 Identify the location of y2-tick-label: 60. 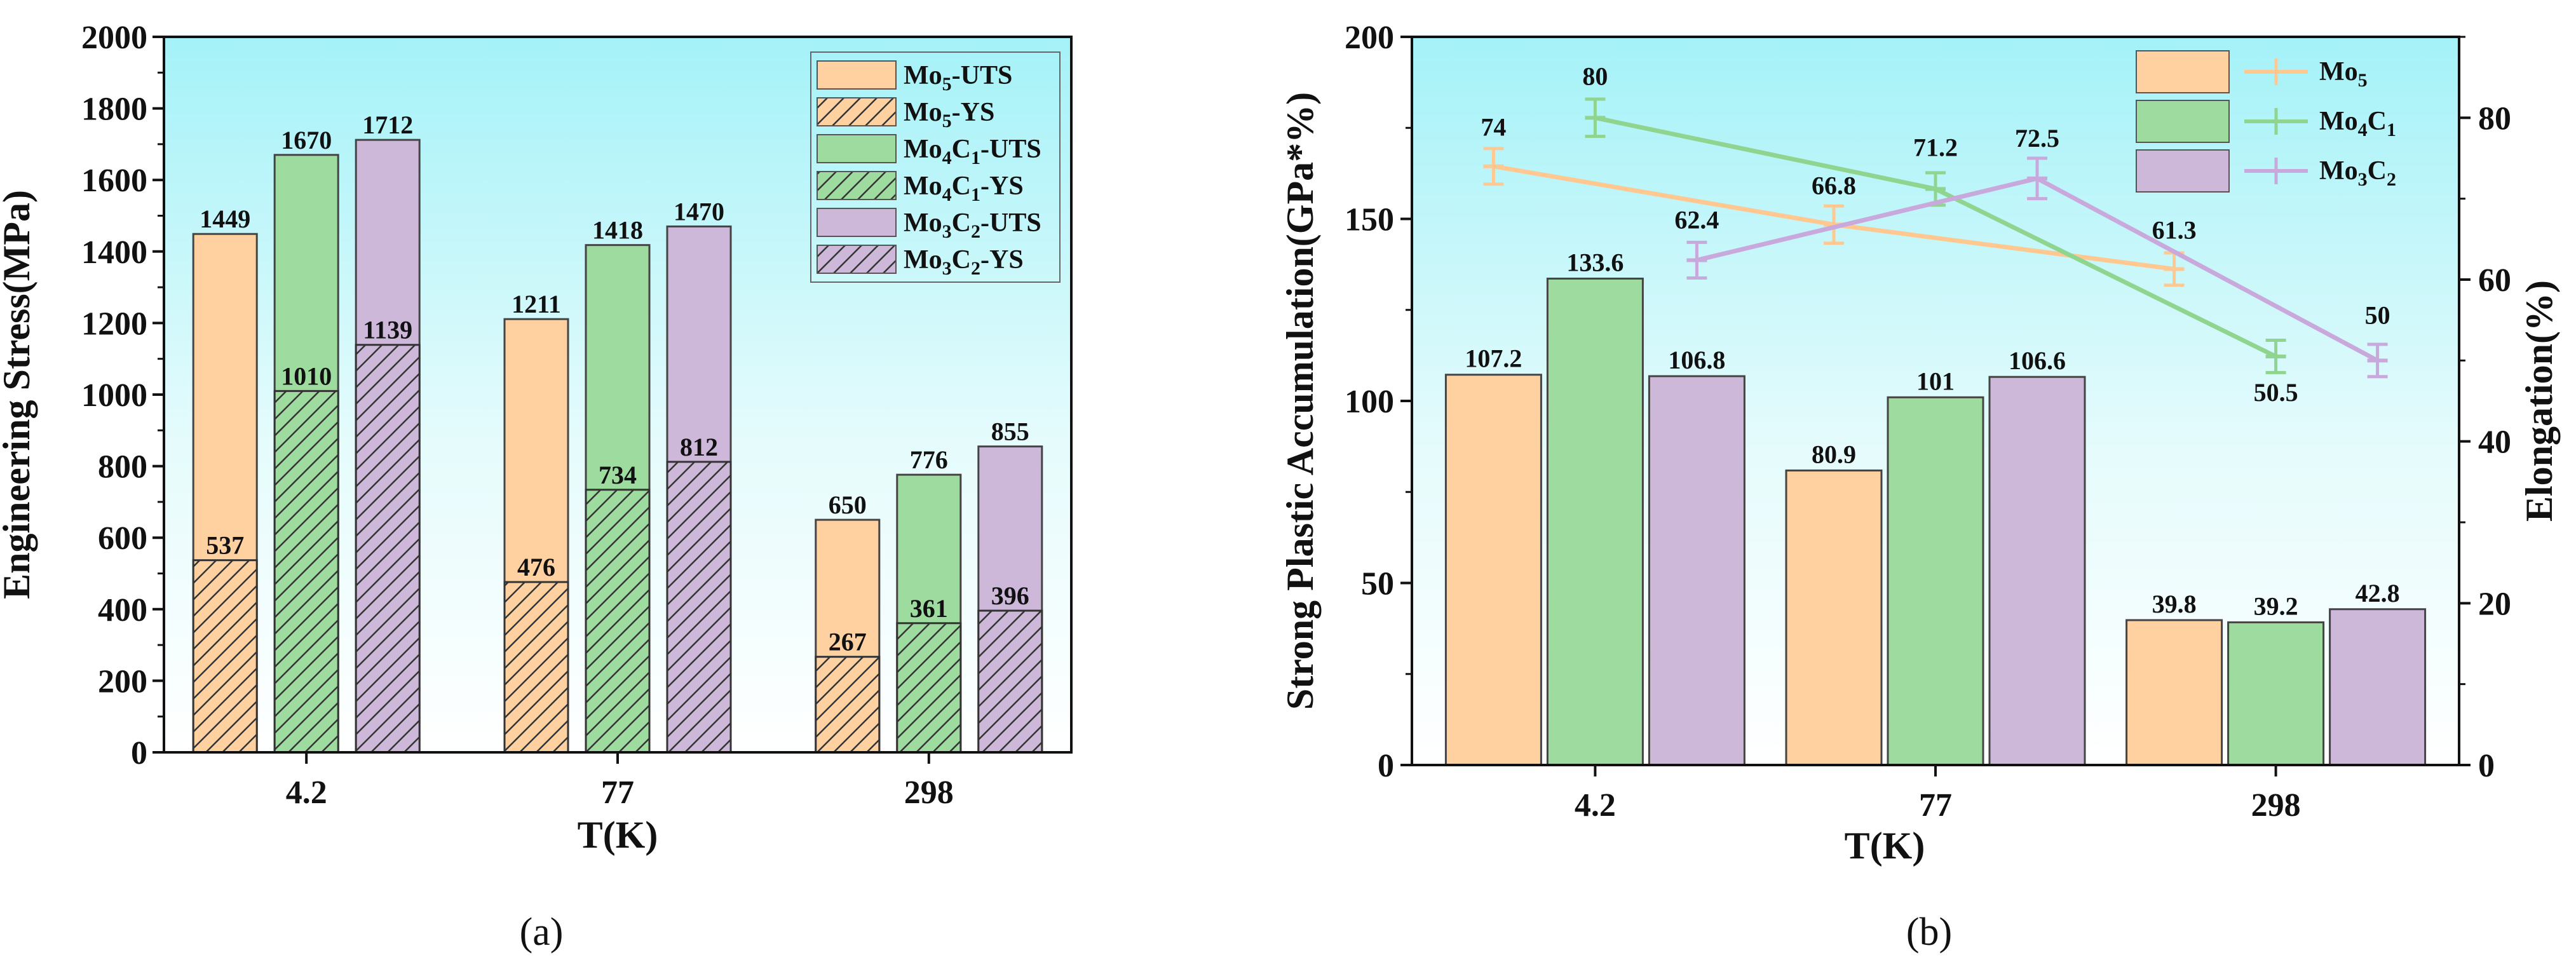
(2494, 280).